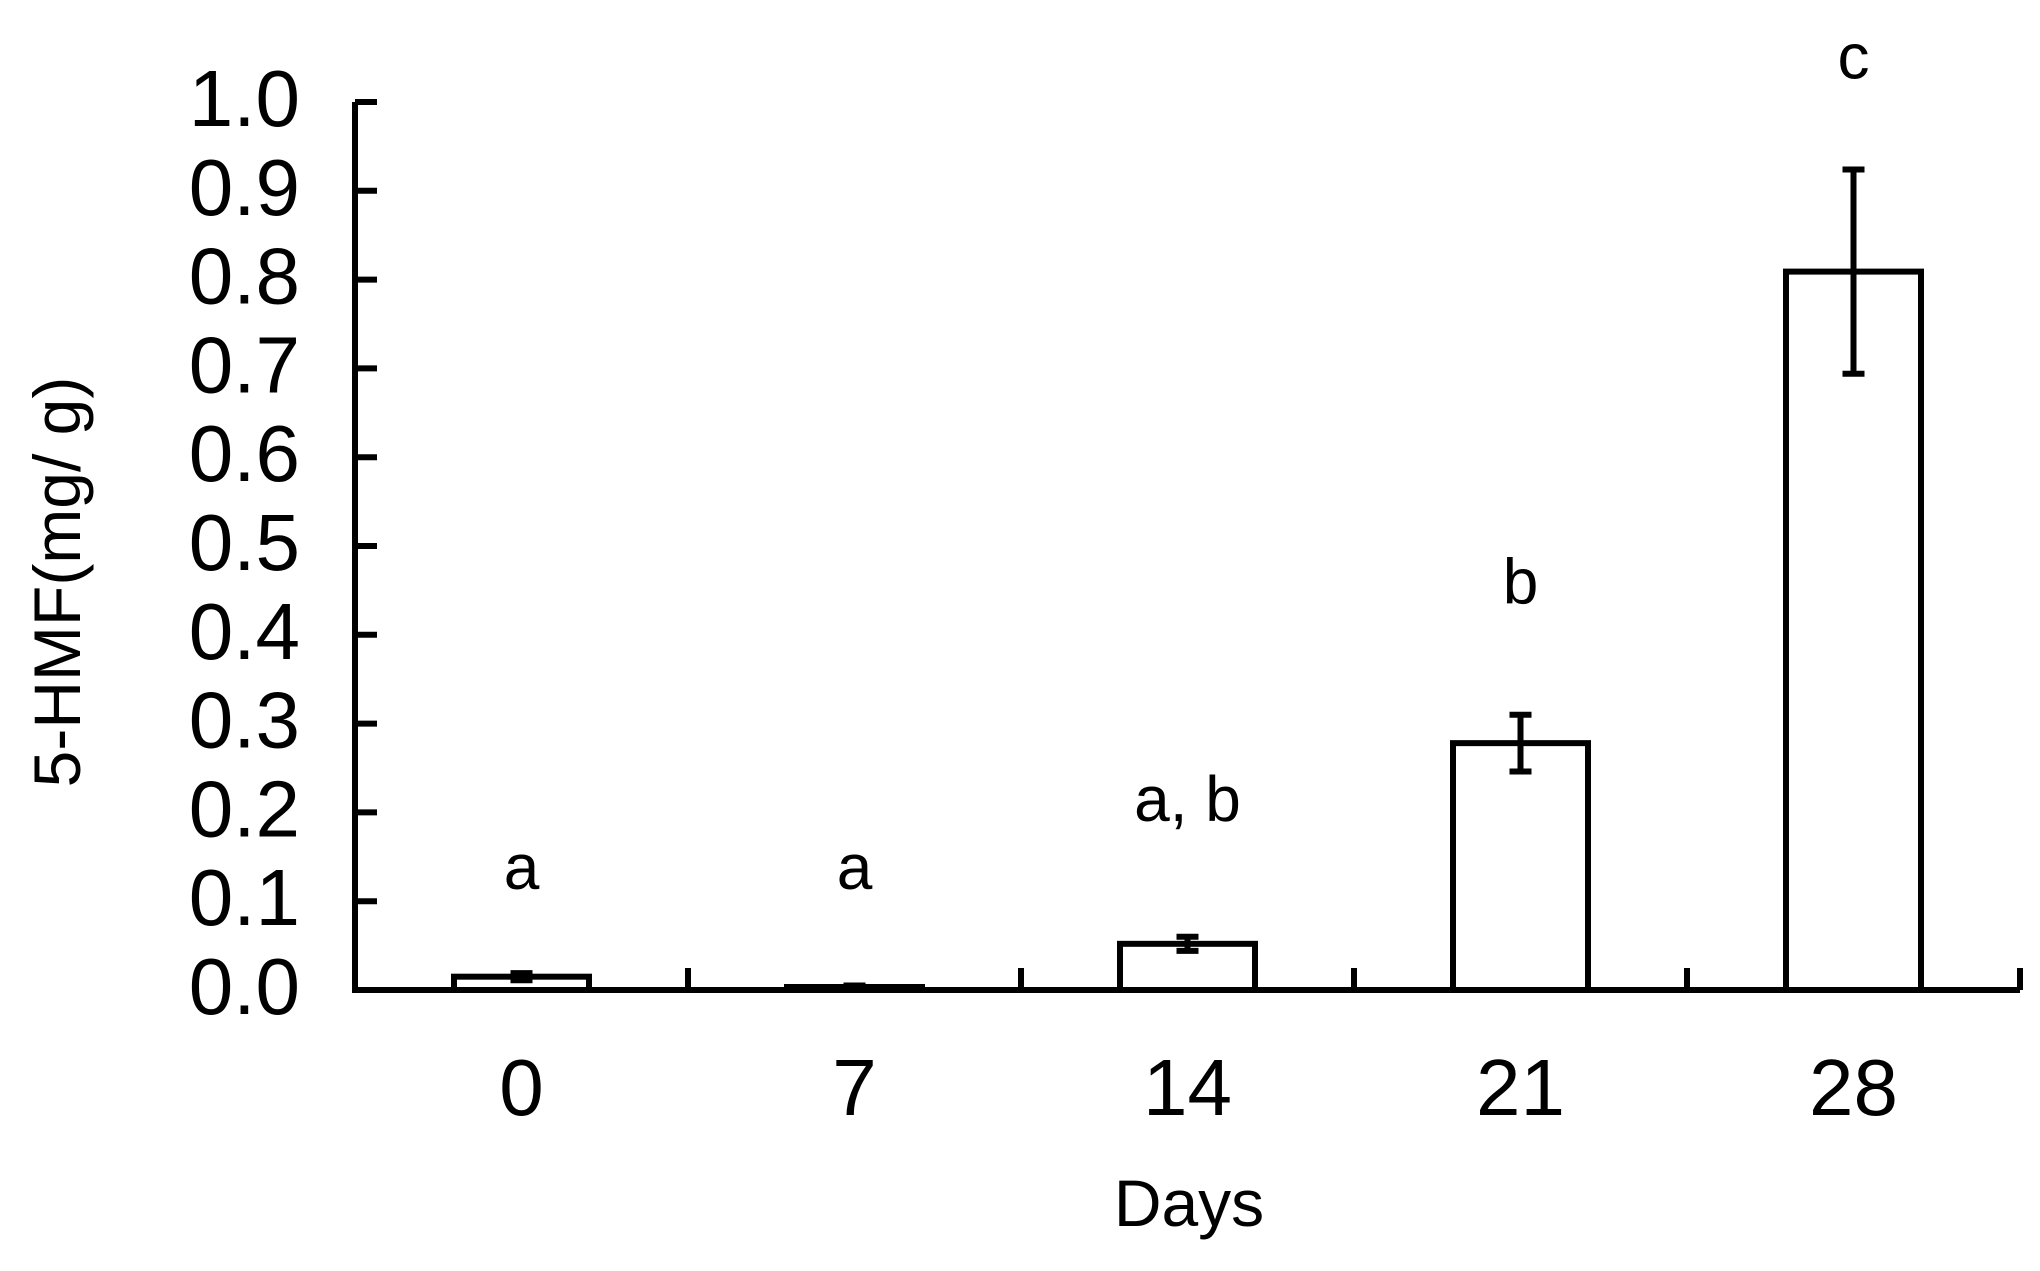 This screenshot has height=1271, width=2040. What do you see at coordinates (1187, 799) in the screenshot?
I see `significance-label: a, b` at bounding box center [1187, 799].